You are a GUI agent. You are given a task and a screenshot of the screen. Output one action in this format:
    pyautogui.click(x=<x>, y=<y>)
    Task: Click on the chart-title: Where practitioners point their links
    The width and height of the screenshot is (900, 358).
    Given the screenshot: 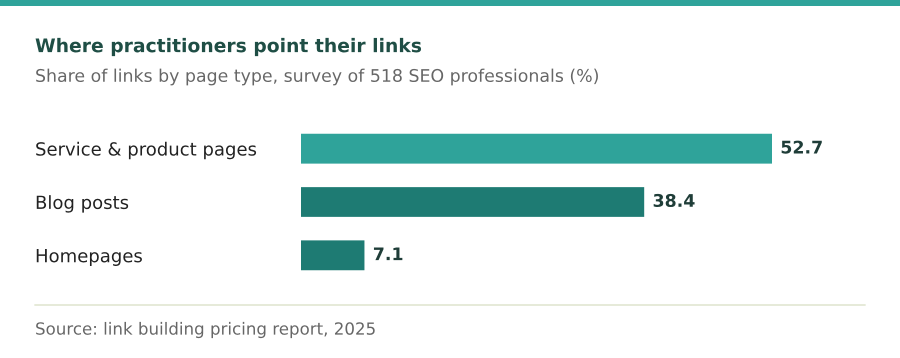 What is the action you would take?
    pyautogui.click(x=229, y=47)
    